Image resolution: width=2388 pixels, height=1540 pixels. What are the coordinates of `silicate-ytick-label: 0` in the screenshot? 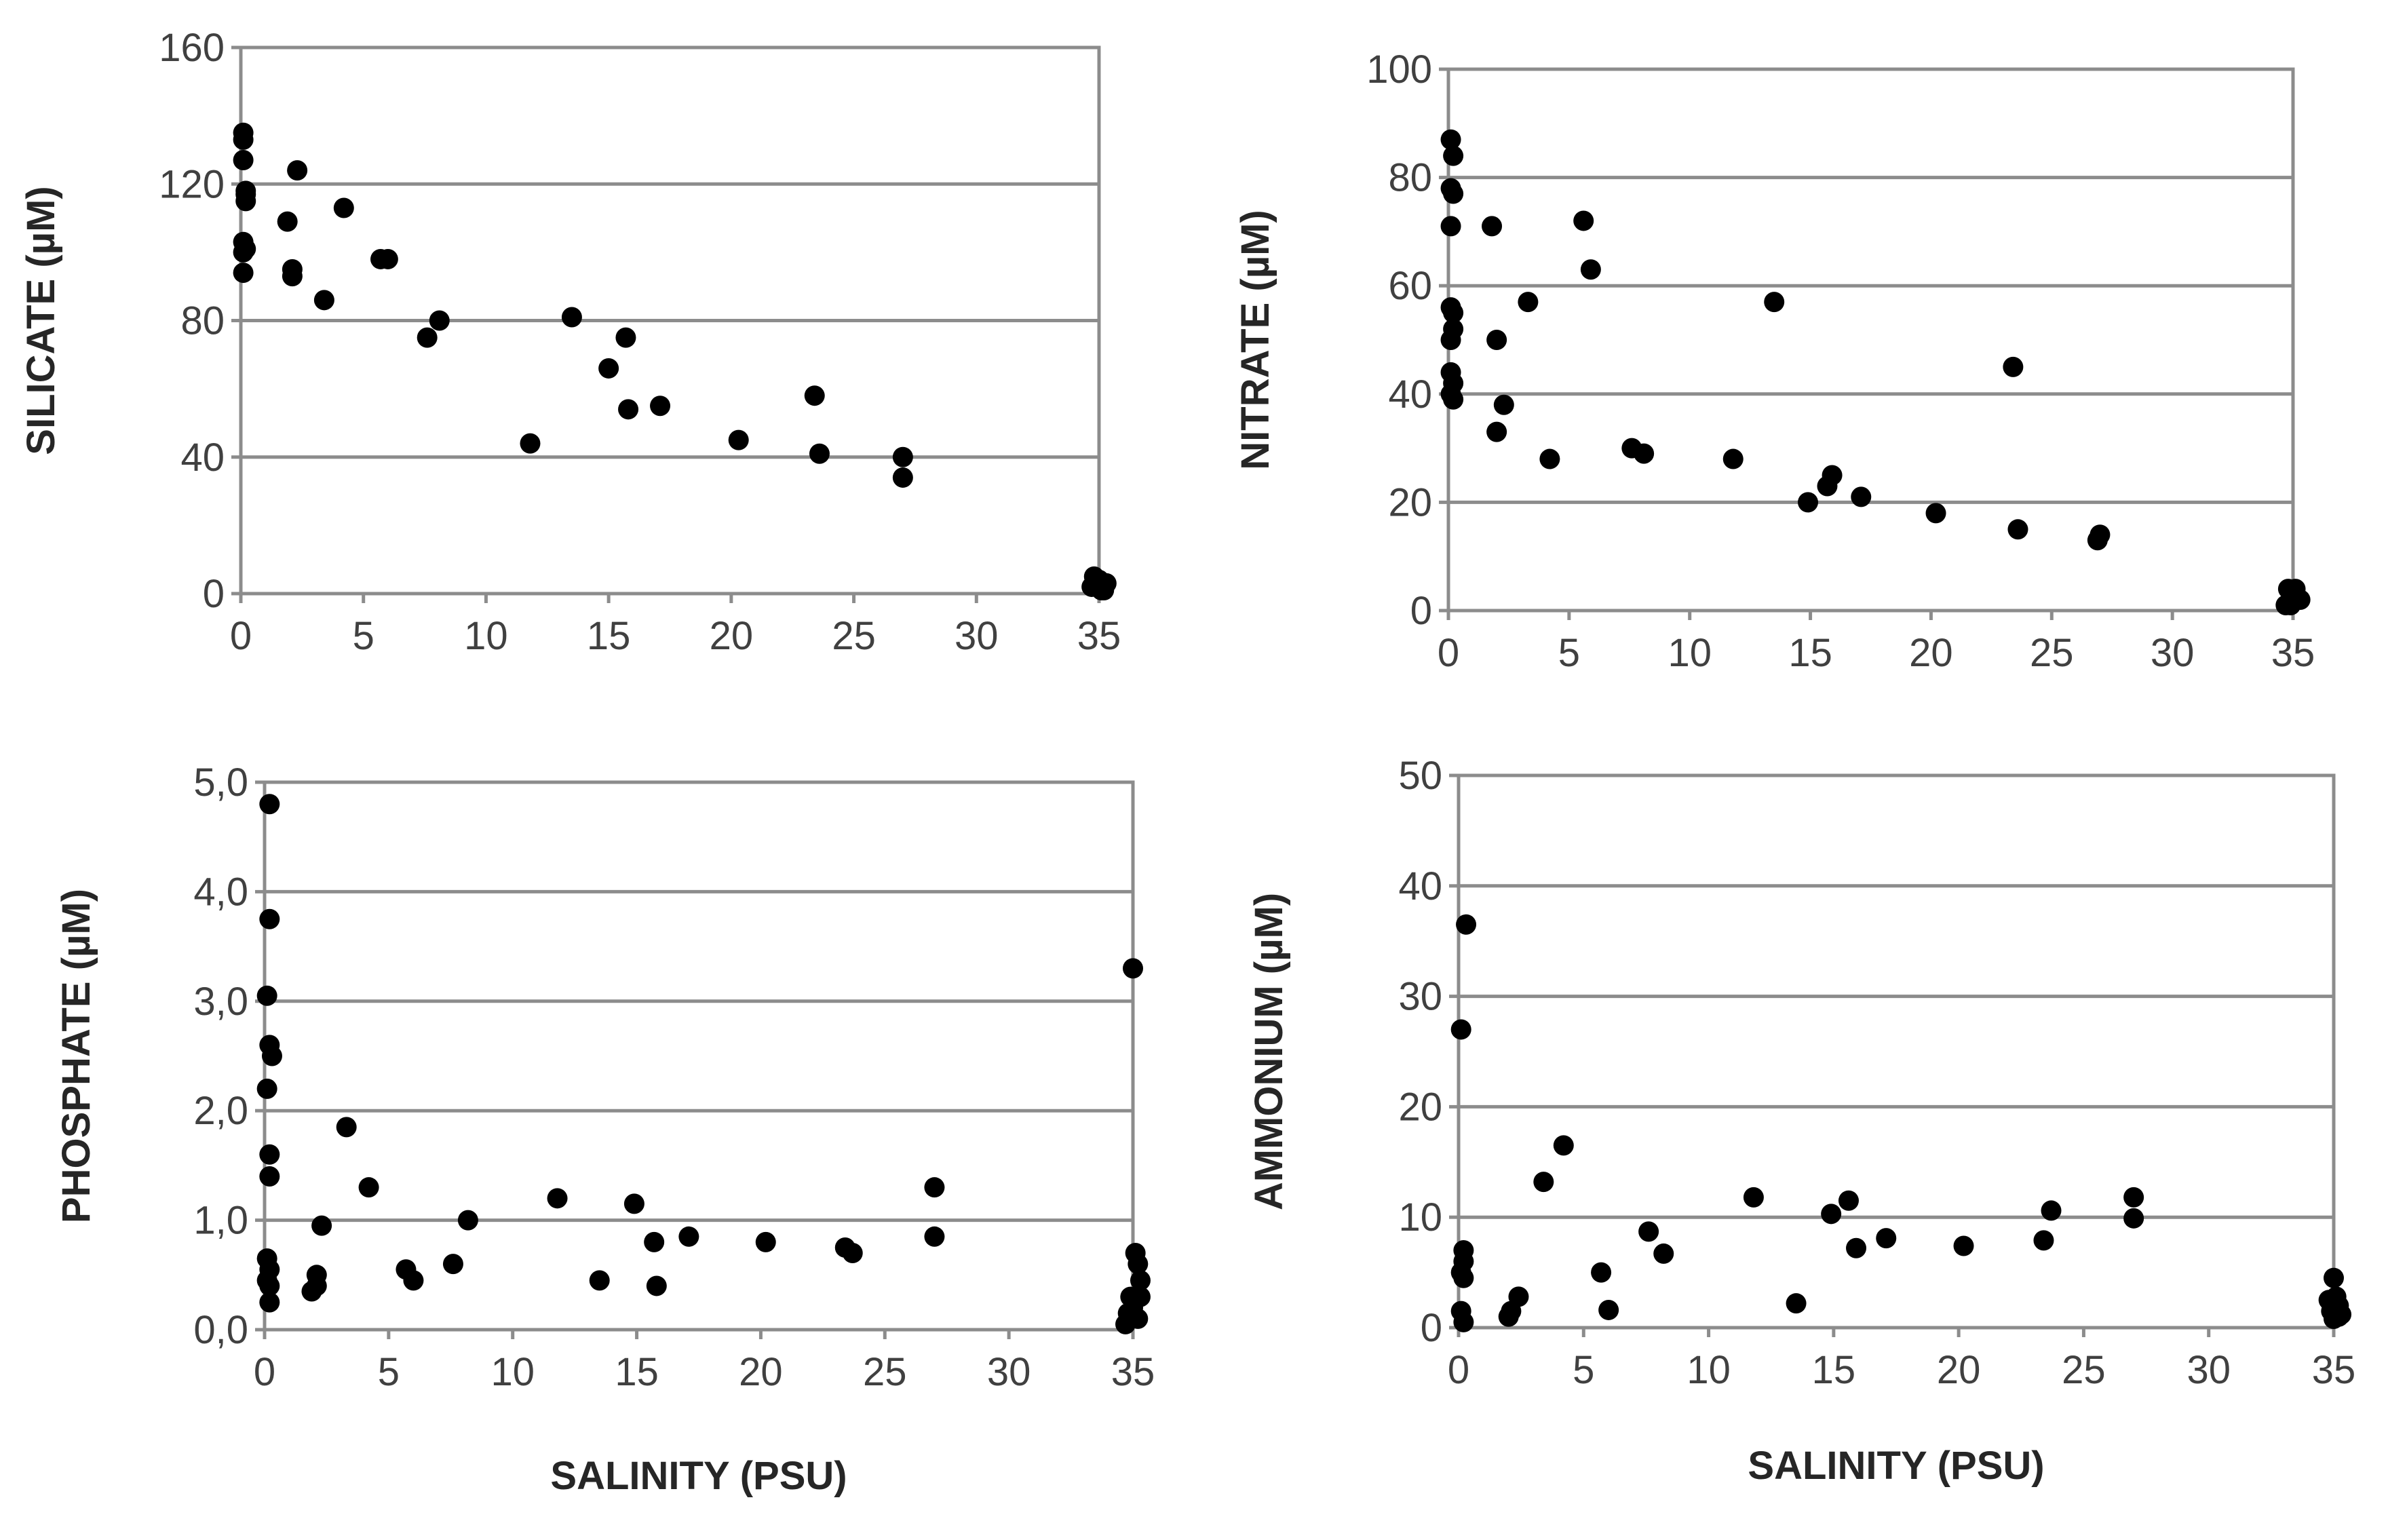 It's located at (214, 594).